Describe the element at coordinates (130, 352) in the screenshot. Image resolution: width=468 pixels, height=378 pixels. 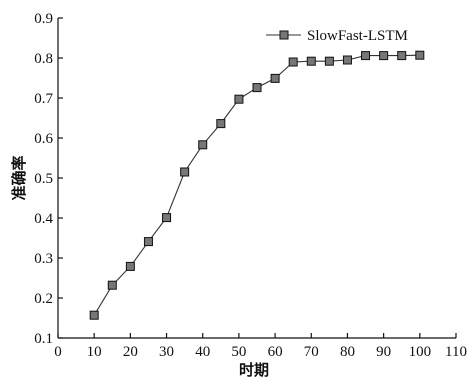
I see `x-tick-label: 20` at that location.